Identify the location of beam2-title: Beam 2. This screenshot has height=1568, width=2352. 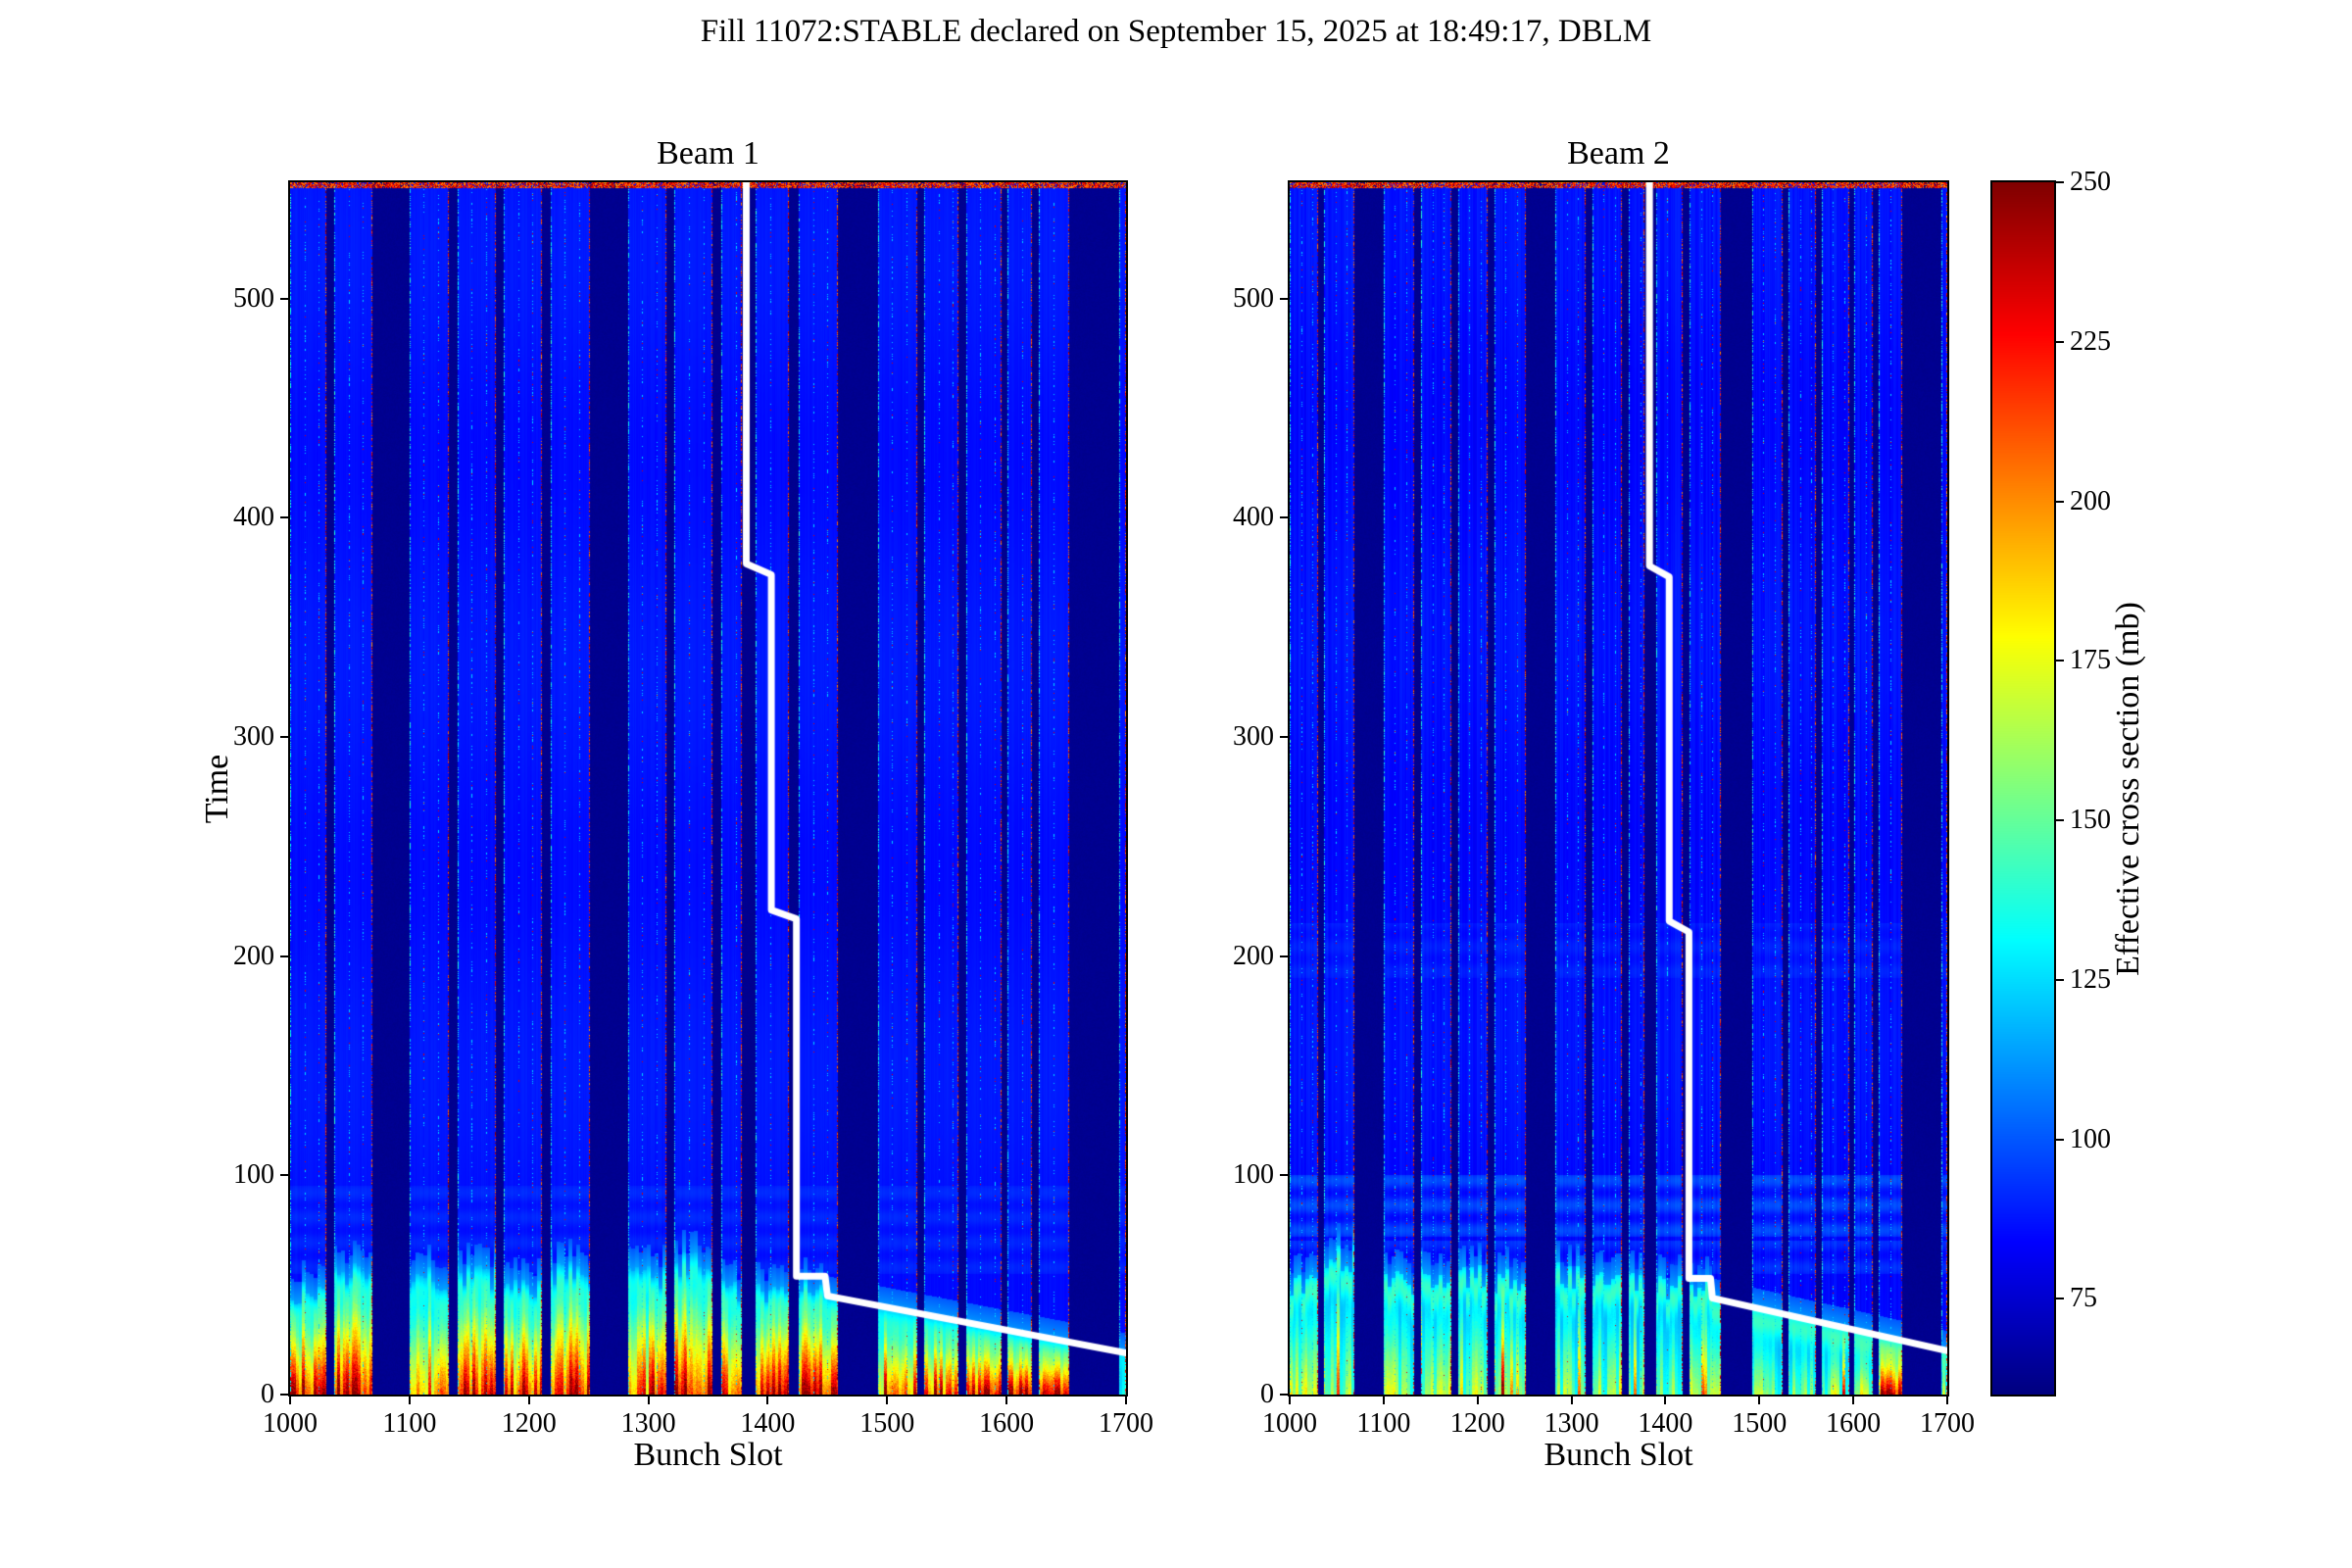
(1618, 153).